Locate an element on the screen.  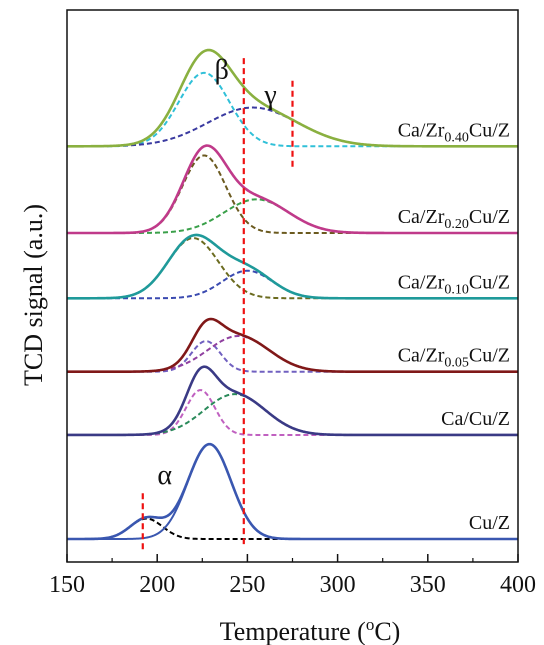
x-axis-title: Temperature (oC) is located at coordinates (310, 630).